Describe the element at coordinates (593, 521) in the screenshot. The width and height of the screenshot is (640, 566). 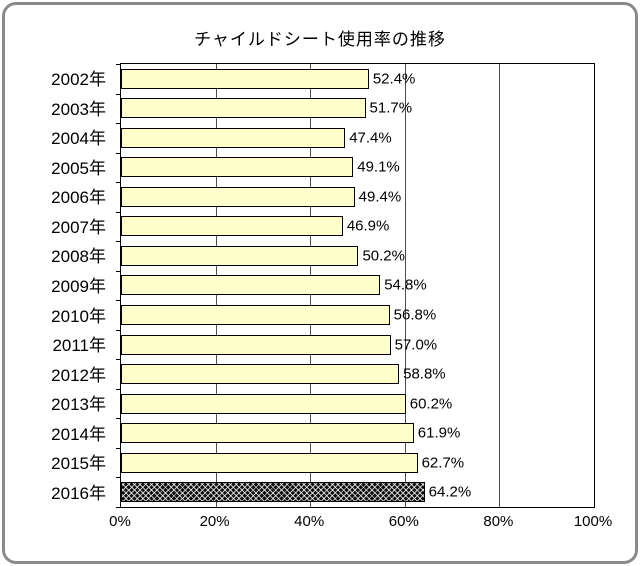
I see `x-axis-label-100%: 100%` at that location.